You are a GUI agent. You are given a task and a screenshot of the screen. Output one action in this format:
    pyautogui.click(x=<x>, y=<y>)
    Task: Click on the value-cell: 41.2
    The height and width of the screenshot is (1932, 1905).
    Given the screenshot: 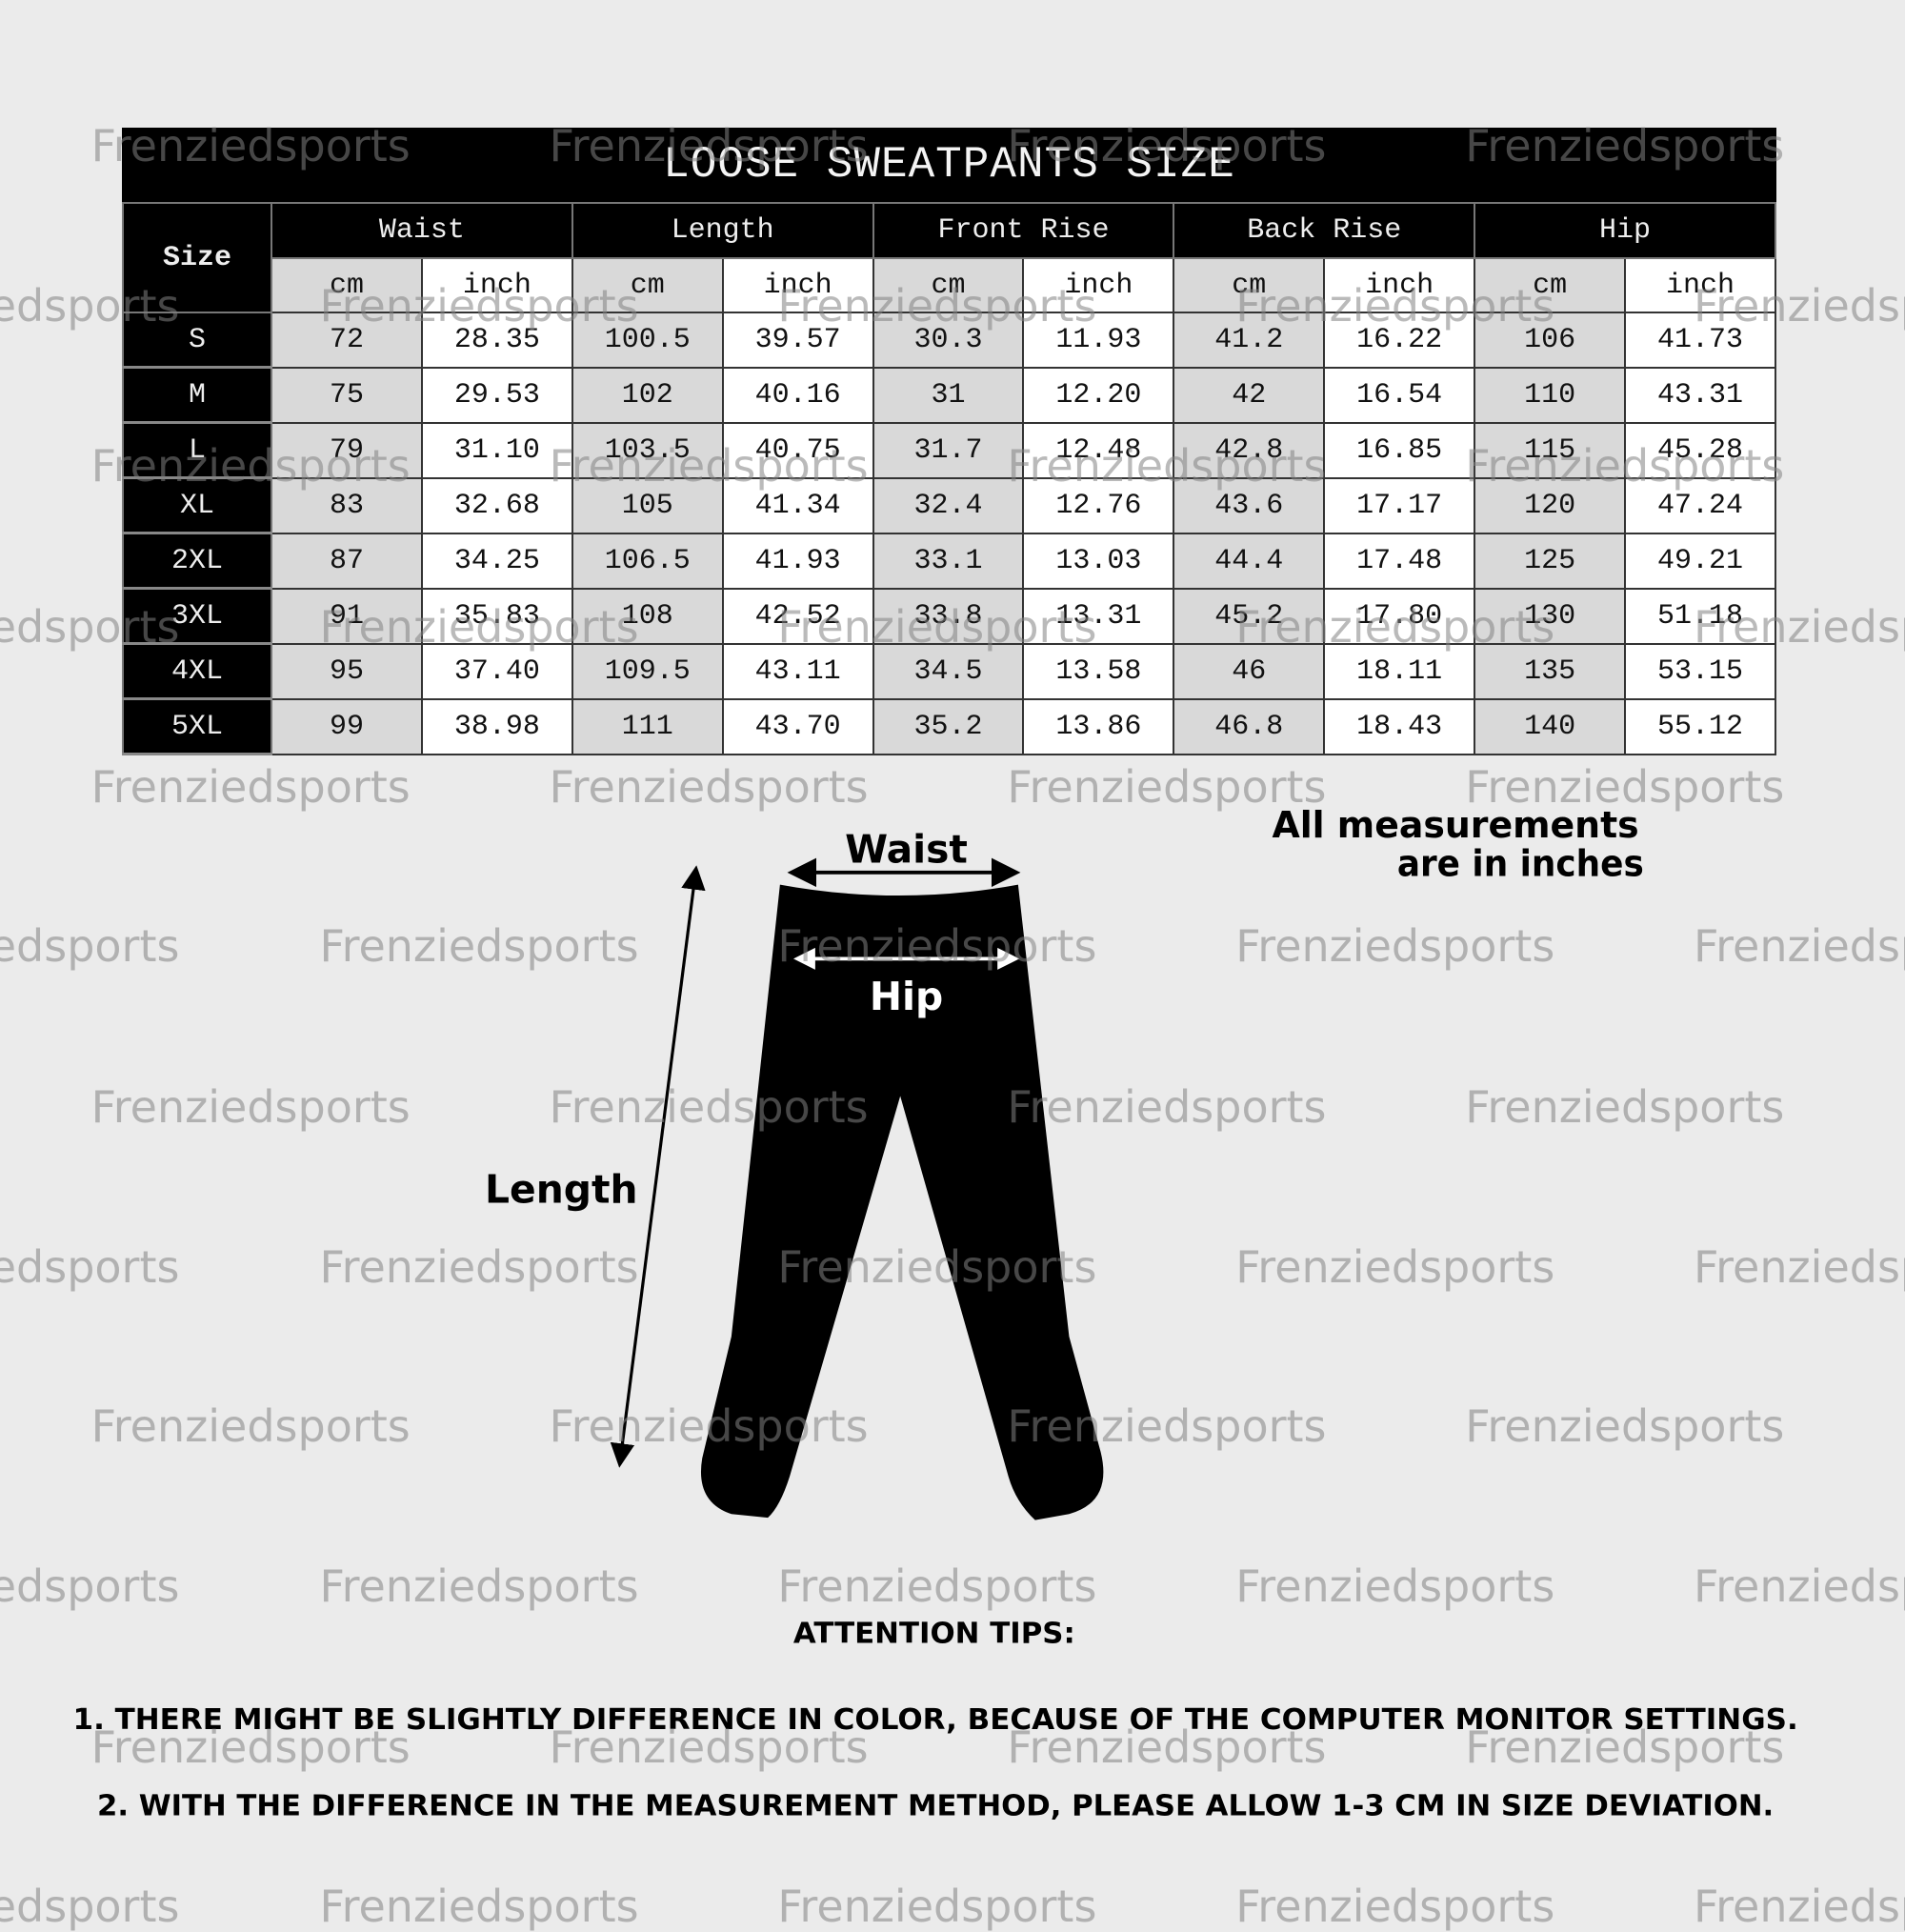 What is the action you would take?
    pyautogui.click(x=1249, y=340)
    